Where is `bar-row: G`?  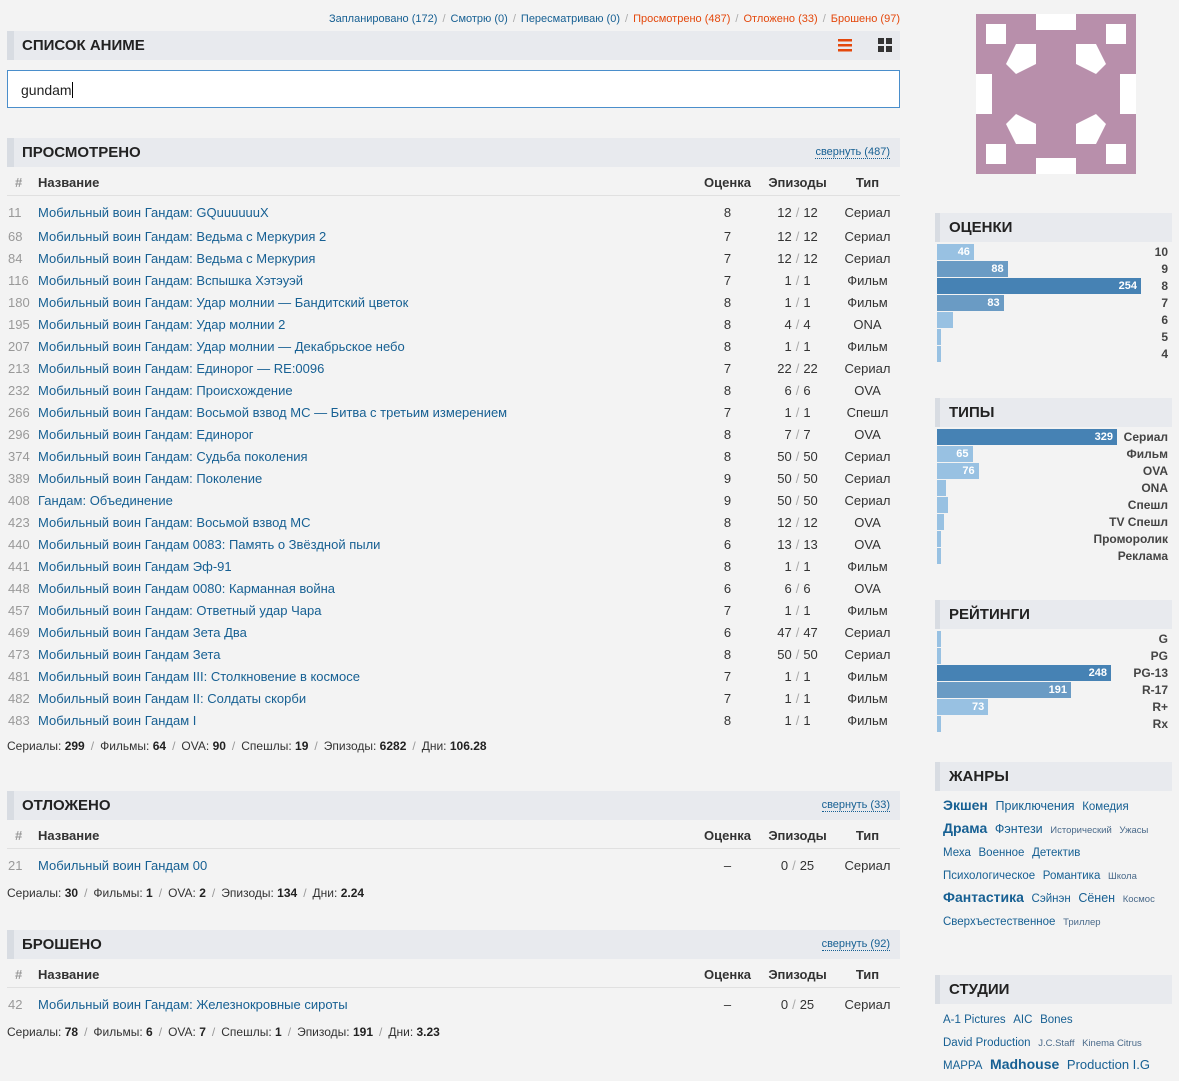 bar-row: G is located at coordinates (1054, 639).